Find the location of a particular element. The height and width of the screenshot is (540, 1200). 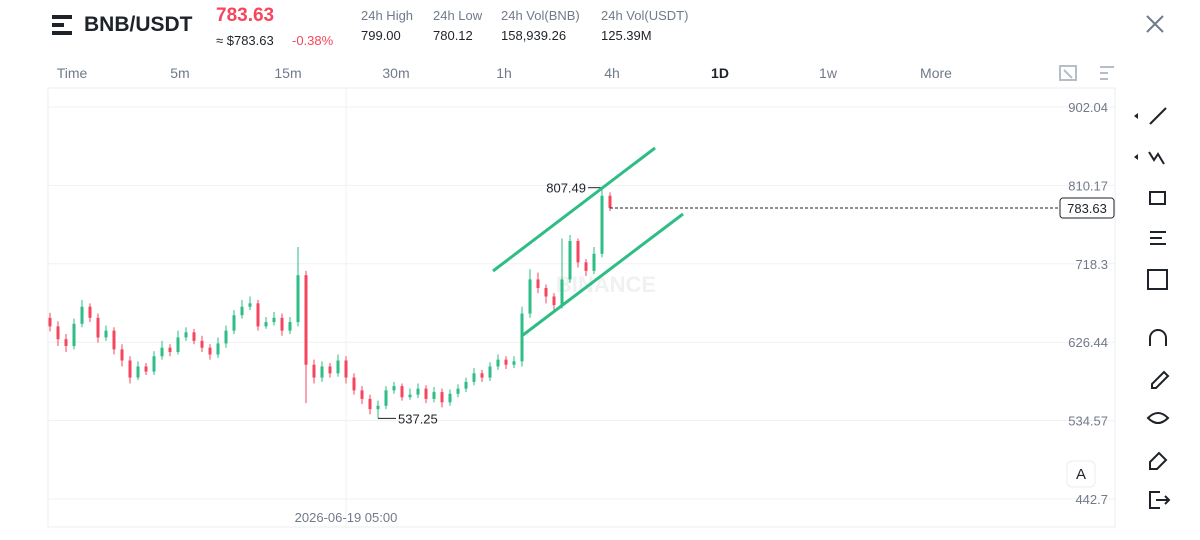

stat-label: 24h Vol(BNB) is located at coordinates (540, 15).